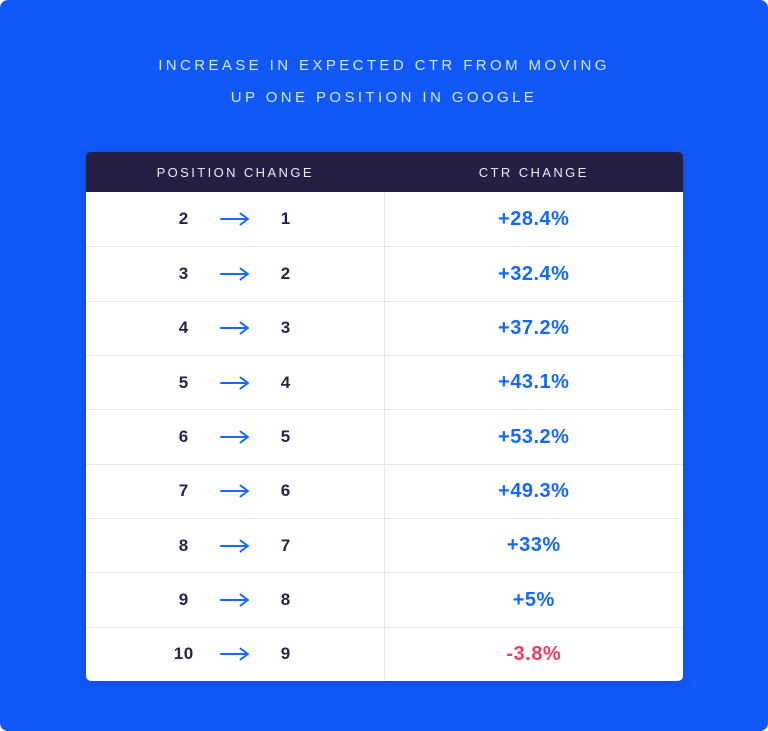 This screenshot has height=731, width=768. I want to click on table-header-row: POSITION CHANGE CTR CHANGE, so click(384, 172).